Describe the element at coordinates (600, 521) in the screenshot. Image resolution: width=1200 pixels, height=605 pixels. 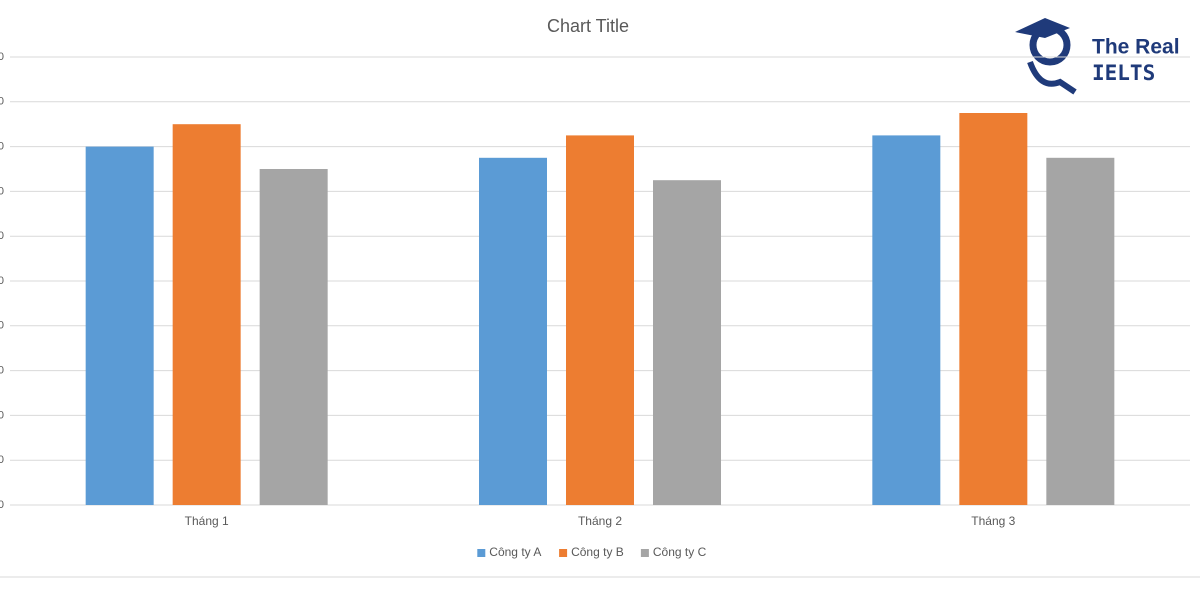
I see `x-tick-label: Tháng 2` at that location.